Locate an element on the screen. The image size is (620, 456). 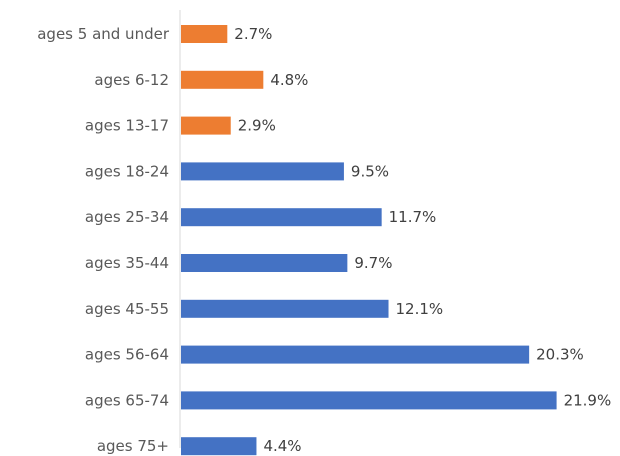
value-label: 11.7% is located at coordinates (413, 217).